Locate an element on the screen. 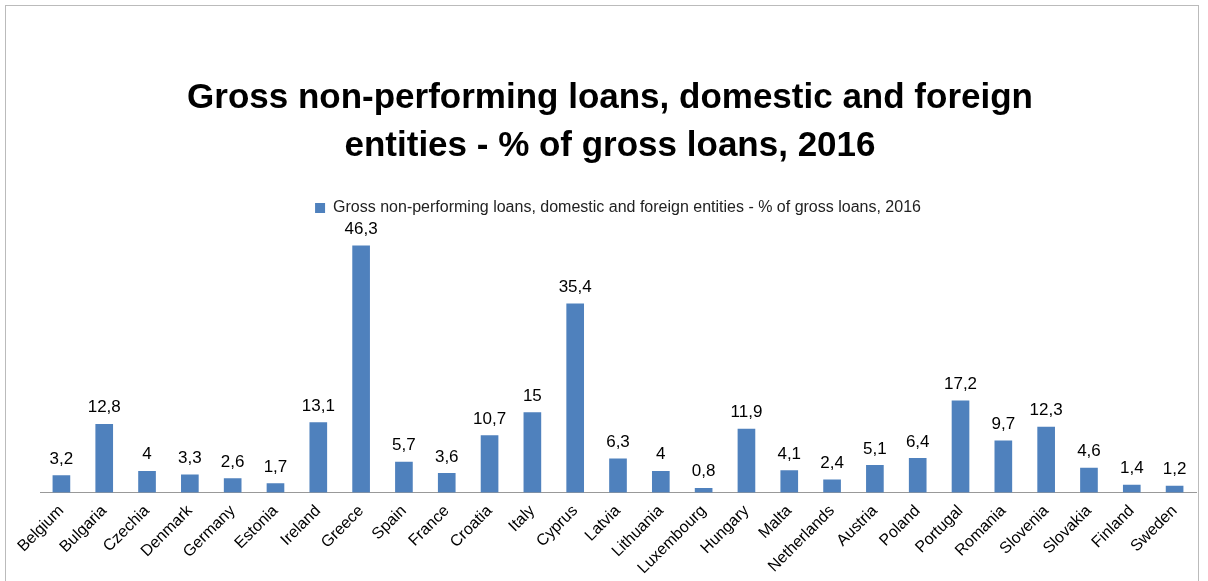 This screenshot has width=1208, height=581. data-label: 6,4 is located at coordinates (917, 441).